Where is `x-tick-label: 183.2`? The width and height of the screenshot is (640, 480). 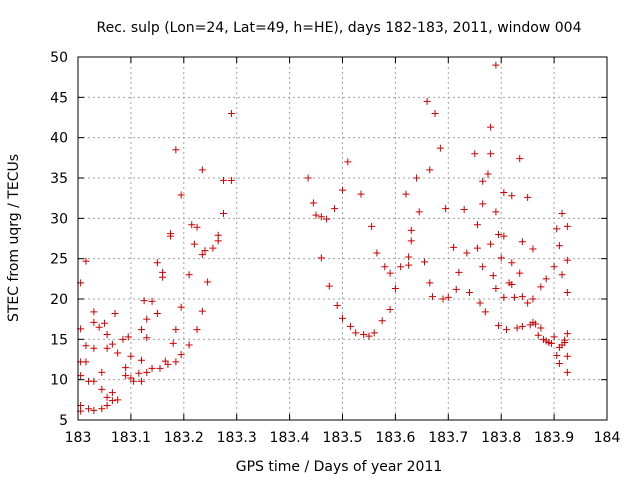
x-tick-label: 183.2 is located at coordinates (184, 438).